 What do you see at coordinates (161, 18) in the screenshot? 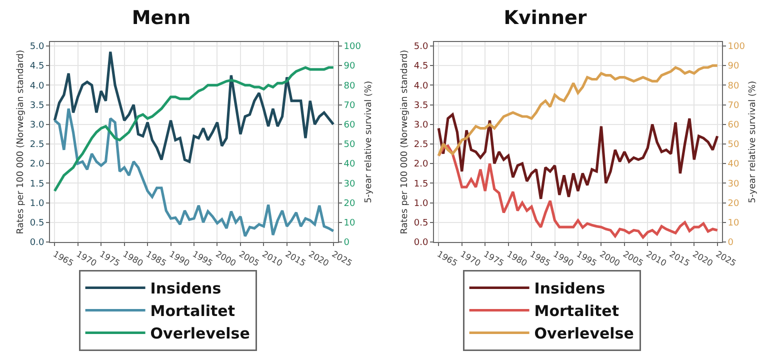
I see `chart-title: Menn` at bounding box center [161, 18].